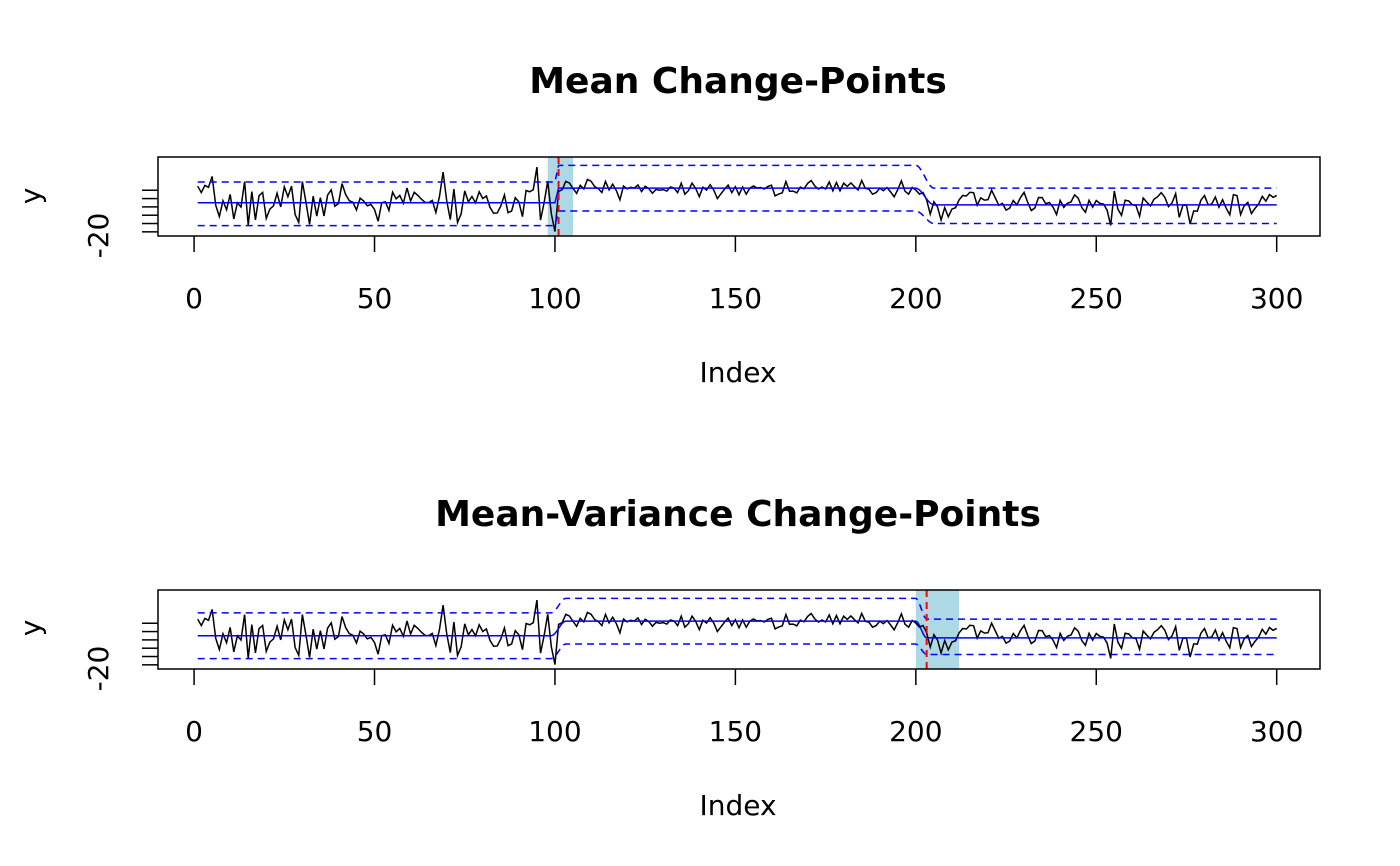 The image size is (1400, 866). I want to click on chart-title: Mean-Variance Change-Points, so click(738, 514).